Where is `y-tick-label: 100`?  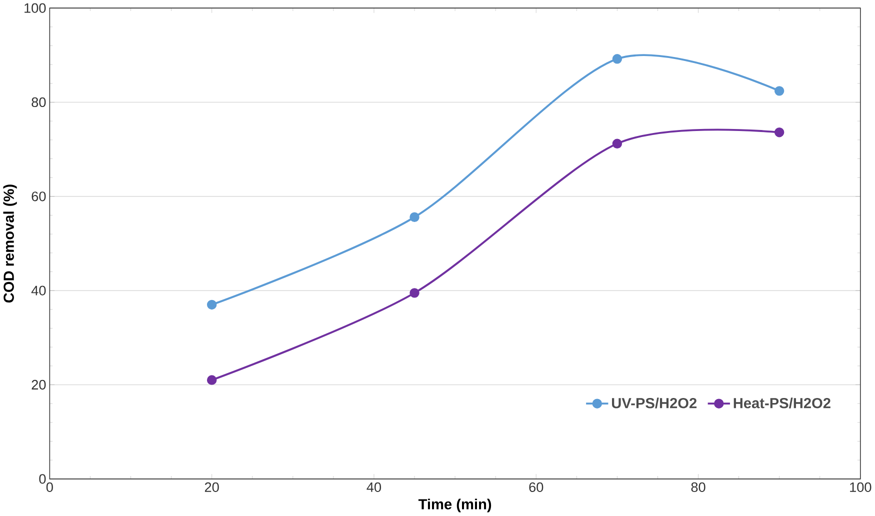 y-tick-label: 100 is located at coordinates (35, 8).